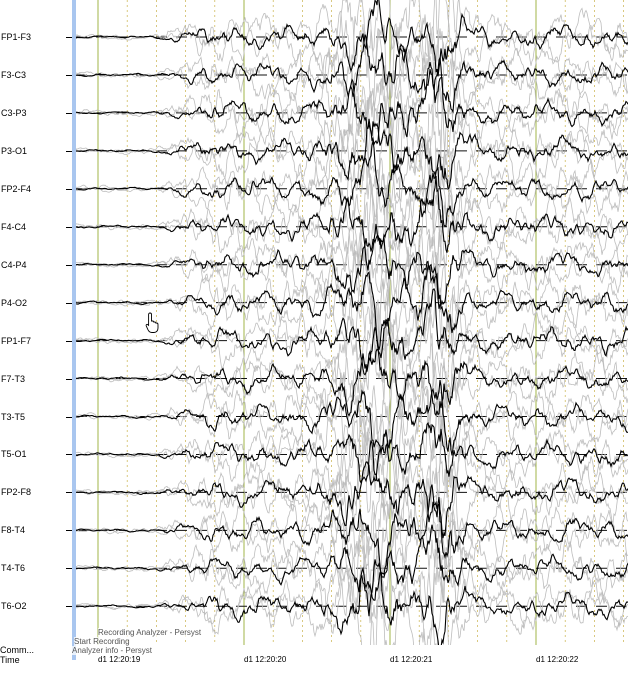 The image size is (628, 673). I want to click on channel-trace-f7-t3, so click(352, 372).